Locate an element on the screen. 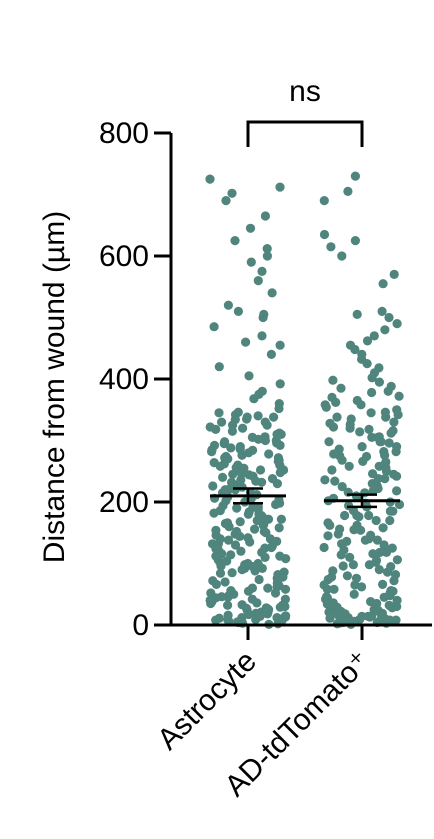  y-tick-label: 0 is located at coordinates (140, 625).